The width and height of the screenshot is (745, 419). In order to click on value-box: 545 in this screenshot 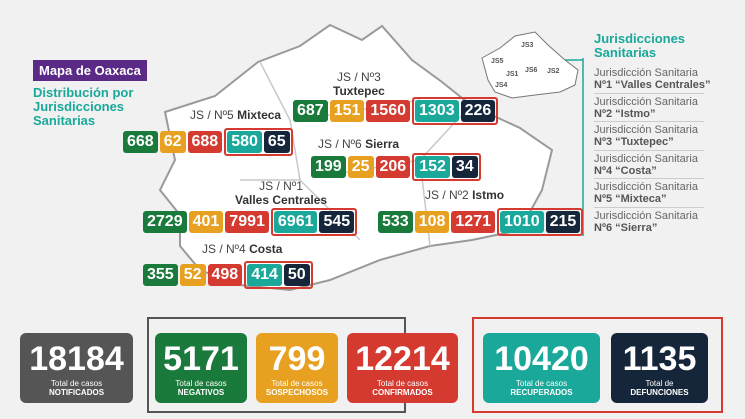, I will do `click(337, 222)`.